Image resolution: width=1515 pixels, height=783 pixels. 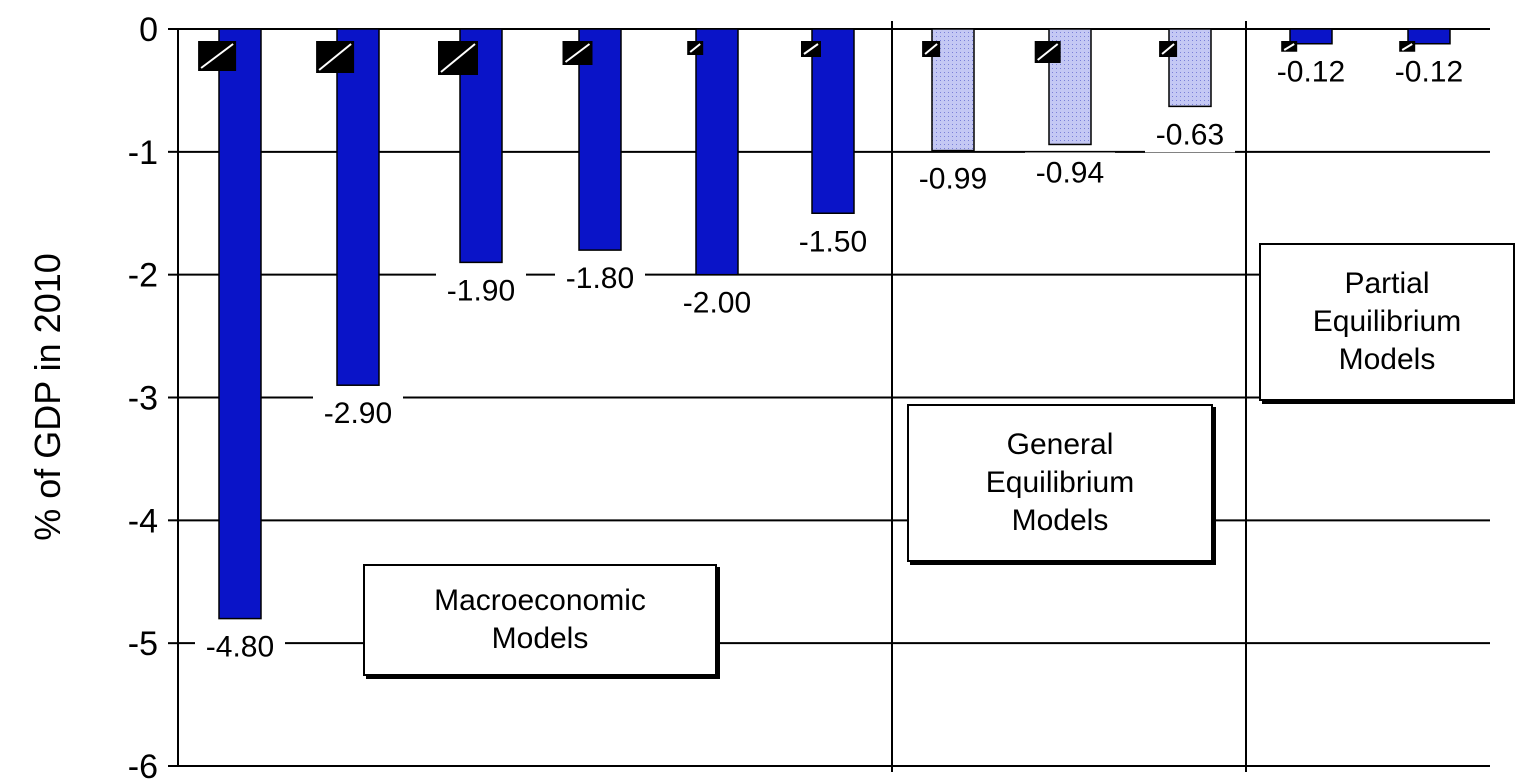 I want to click on data-label: -2.00, so click(x=717, y=303).